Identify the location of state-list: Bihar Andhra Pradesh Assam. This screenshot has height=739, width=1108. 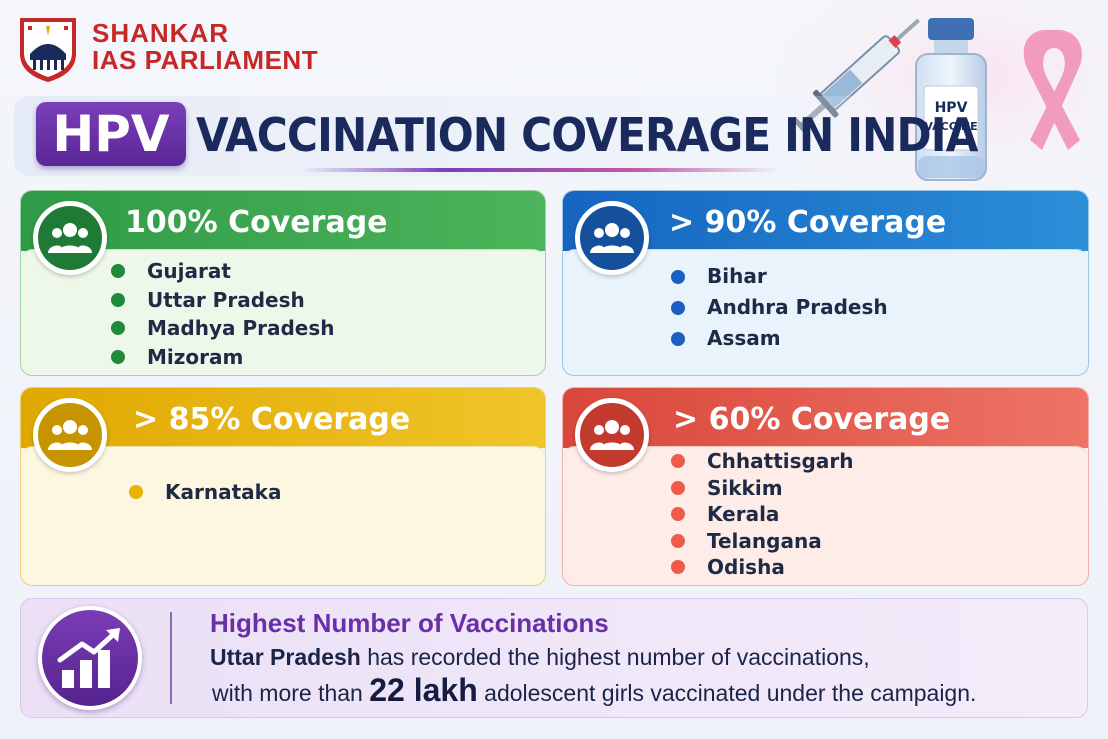
(779, 307).